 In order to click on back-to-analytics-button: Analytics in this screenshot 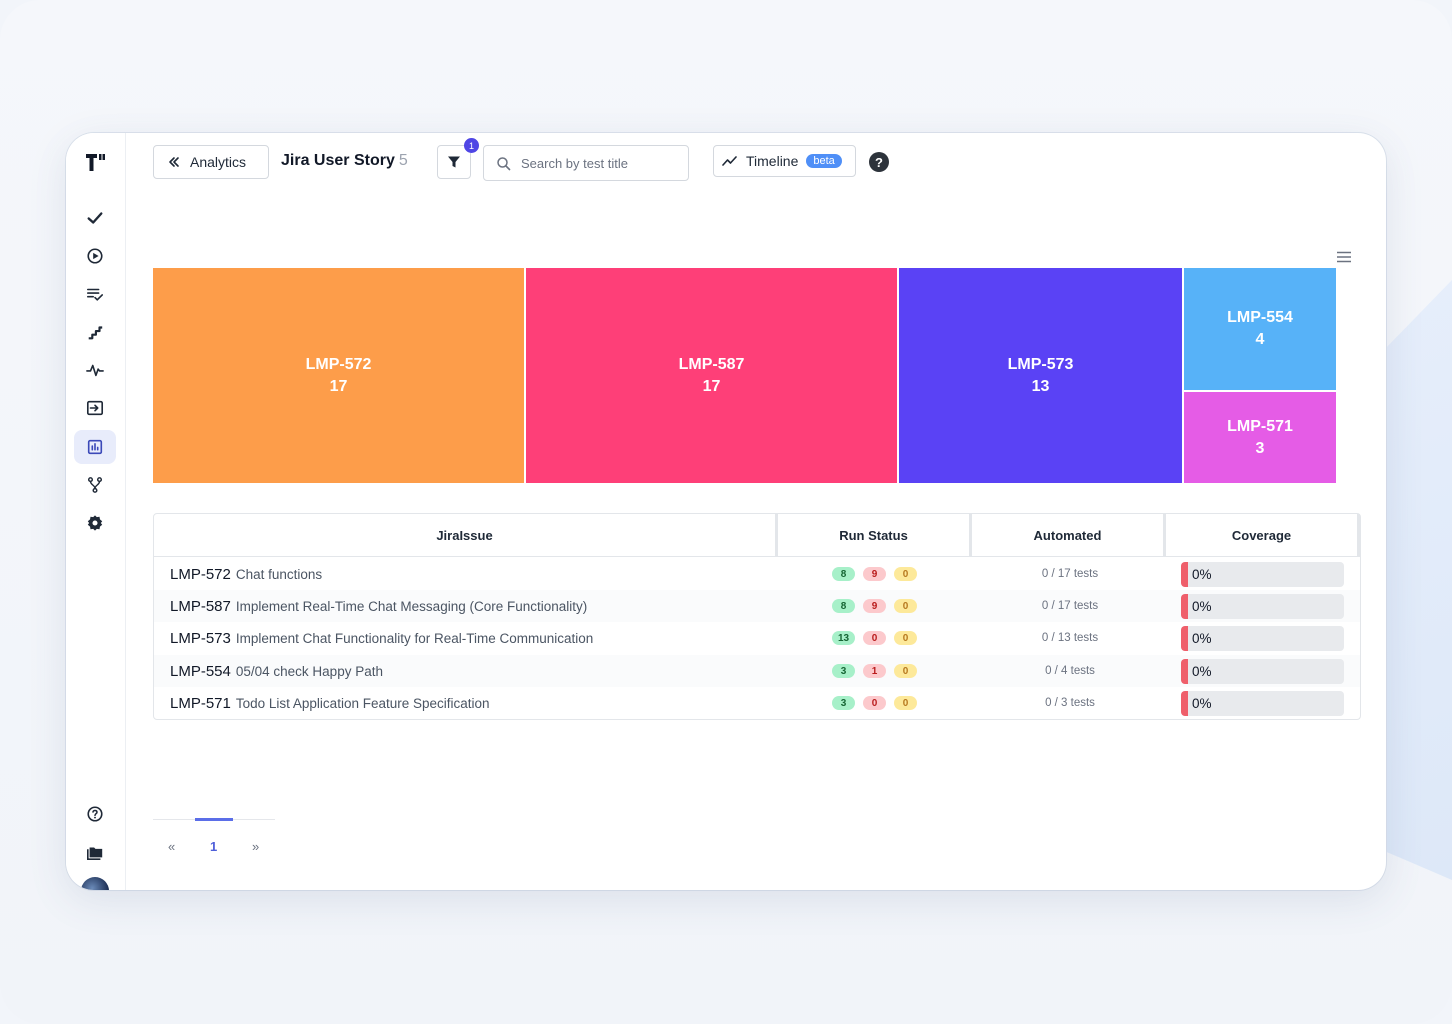, I will do `click(211, 162)`.